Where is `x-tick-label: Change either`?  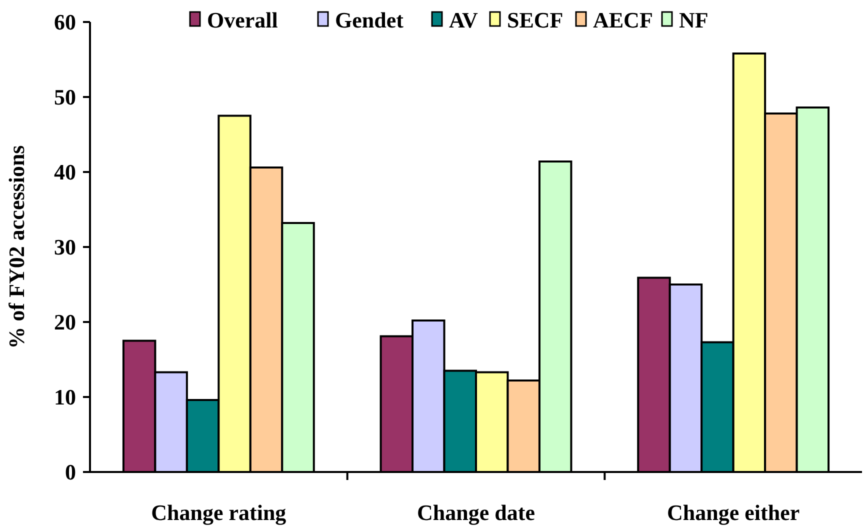
x-tick-label: Change either is located at coordinates (733, 512).